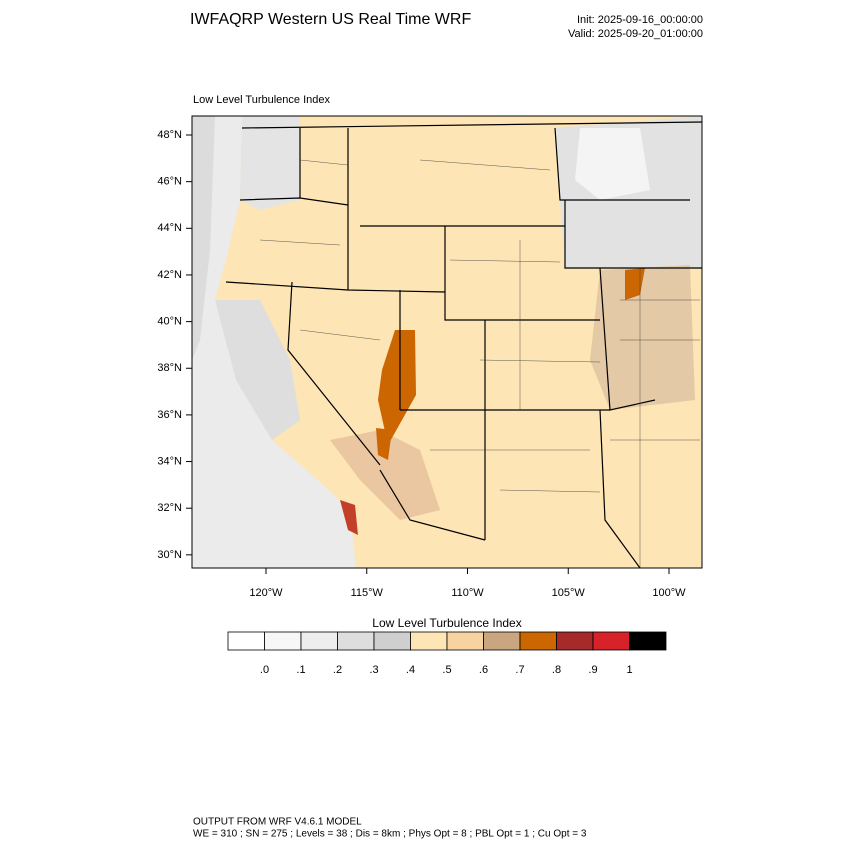 The height and width of the screenshot is (850, 850). Describe the element at coordinates (169, 182) in the screenshot. I see `lat-label: 46°N` at that location.